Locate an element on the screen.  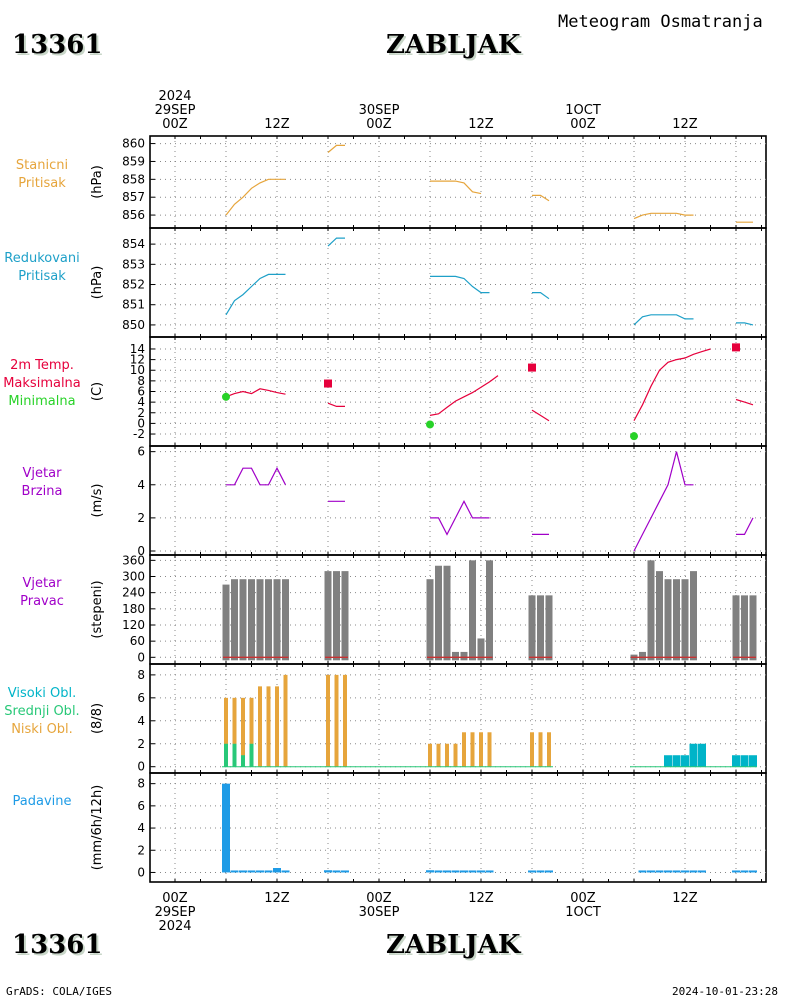
time-label-bottom: 00Z is located at coordinates (175, 898).